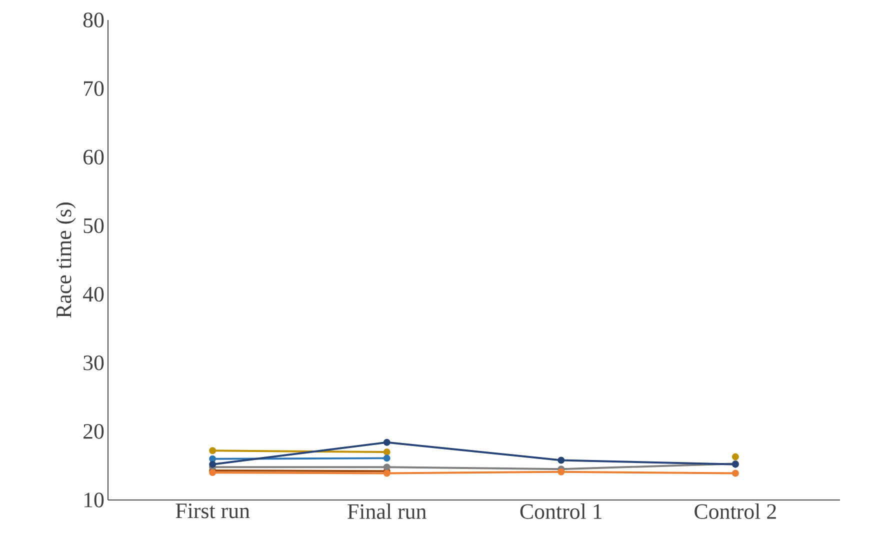 Image resolution: width=873 pixels, height=556 pixels. I want to click on y-tick-label: 30, so click(94, 362).